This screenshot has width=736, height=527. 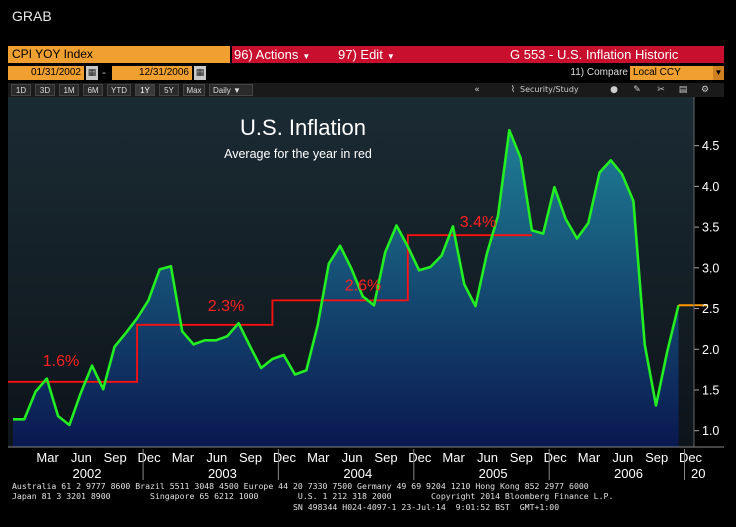 What do you see at coordinates (46, 73) in the screenshot?
I see `start-date-field: 01/31/2002` at bounding box center [46, 73].